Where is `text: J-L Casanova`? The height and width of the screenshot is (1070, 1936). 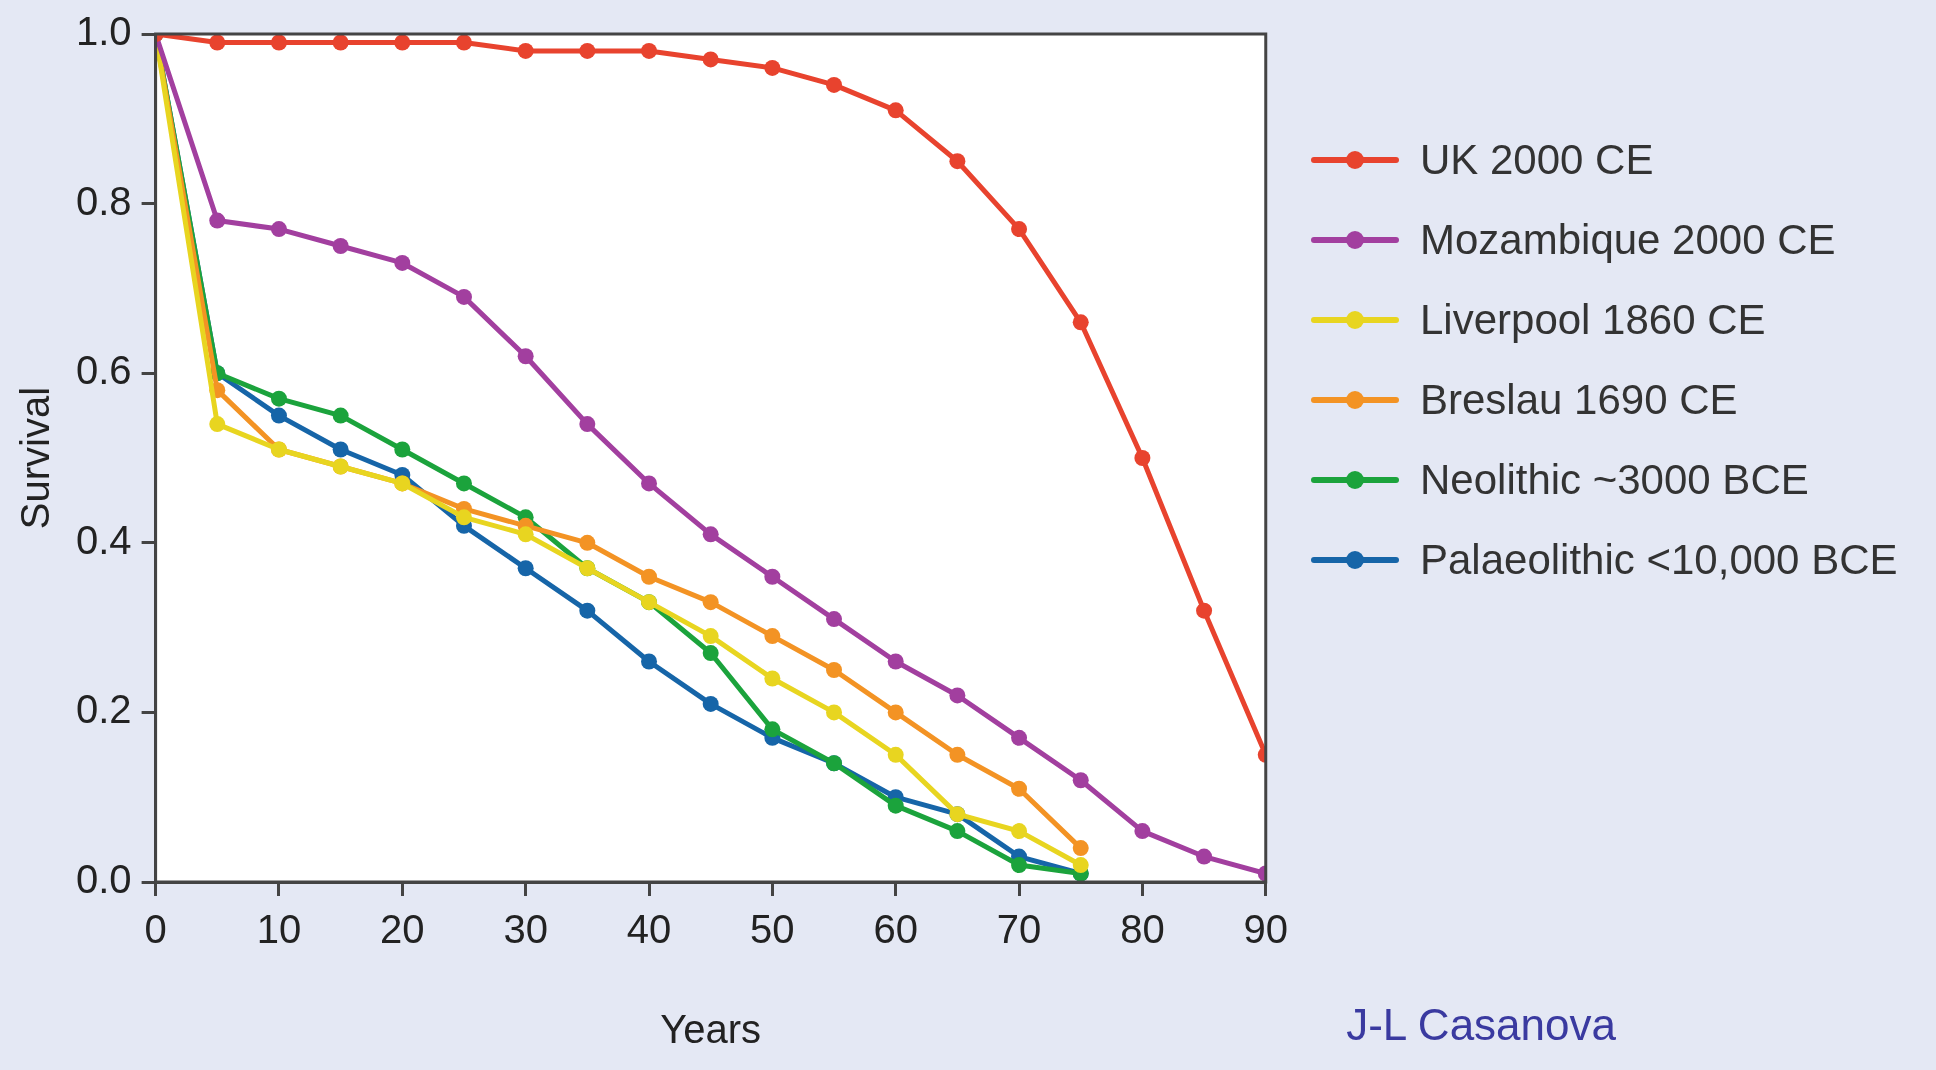
text: J-L Casanova is located at coordinates (1481, 1025).